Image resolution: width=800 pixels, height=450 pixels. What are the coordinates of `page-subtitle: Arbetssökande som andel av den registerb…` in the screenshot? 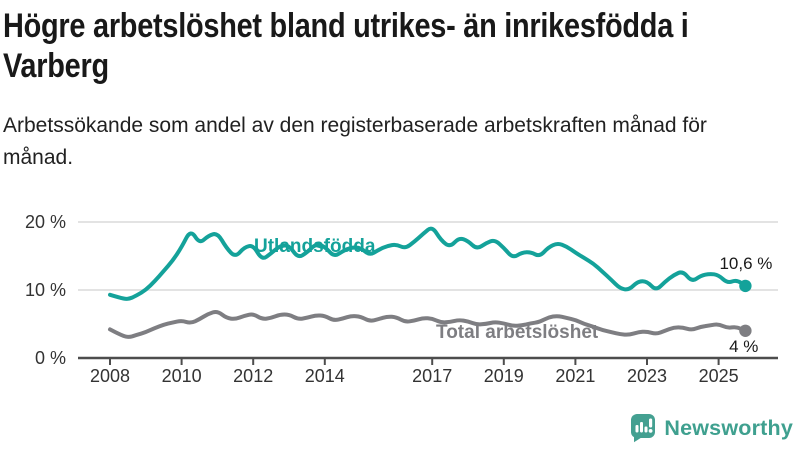 It's located at (355, 141).